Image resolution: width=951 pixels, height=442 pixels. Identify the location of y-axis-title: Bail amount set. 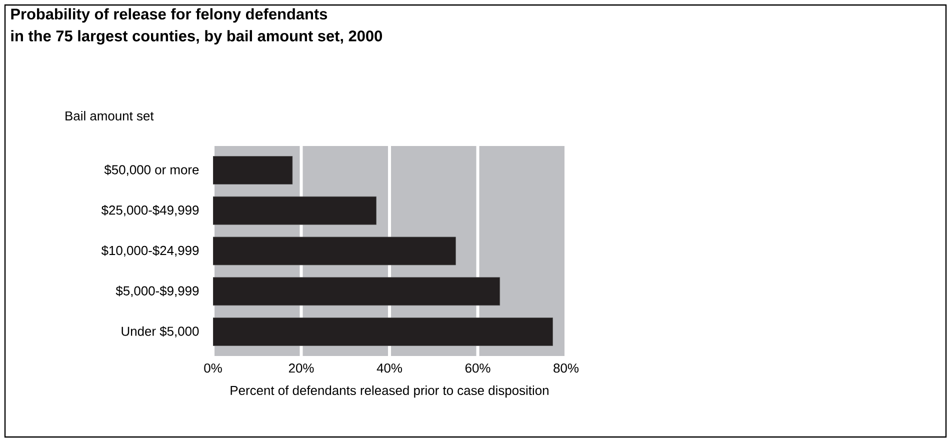
(110, 115).